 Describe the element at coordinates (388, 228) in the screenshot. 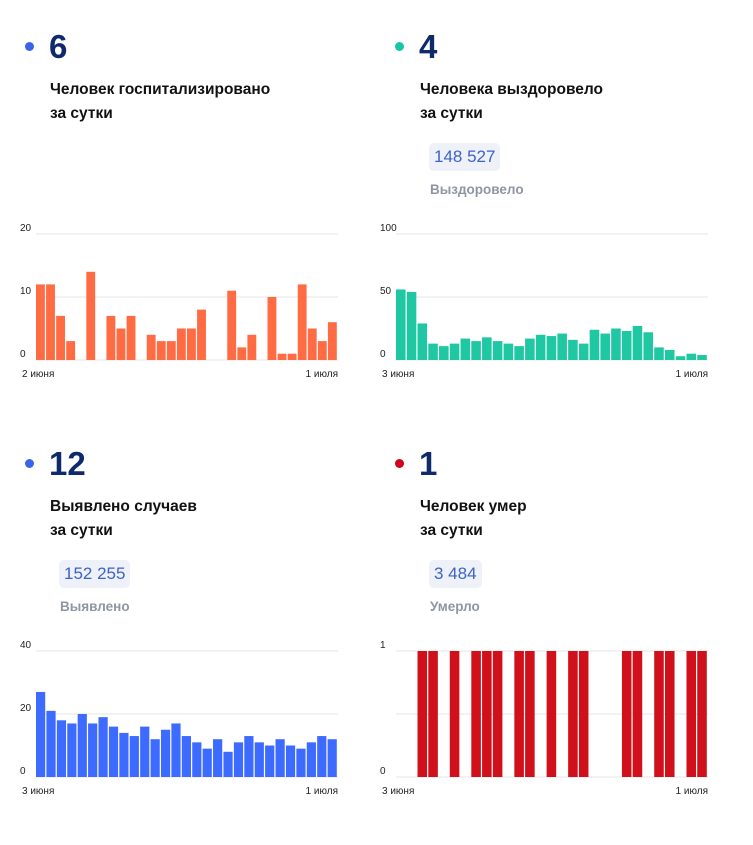

I see `y-tick-label: 100` at that location.